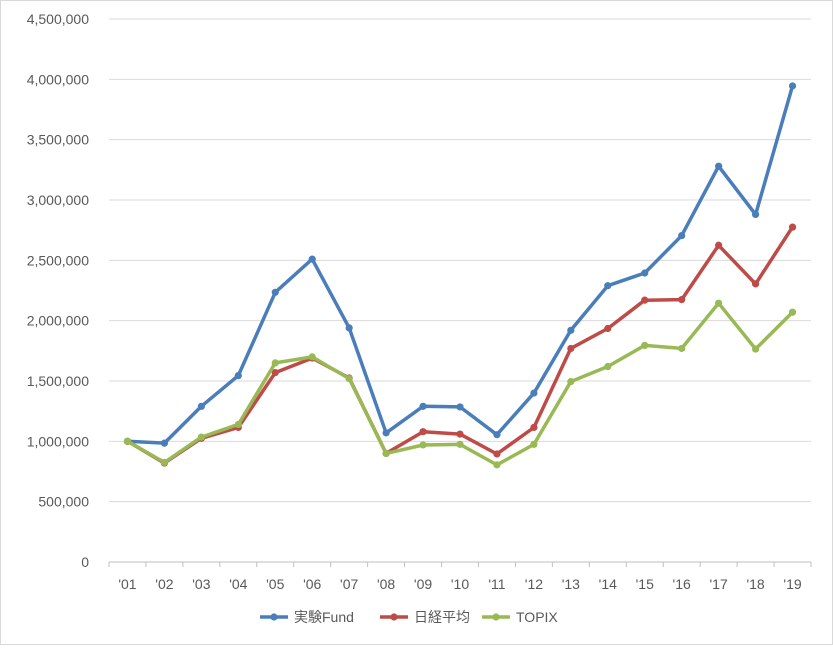  Describe the element at coordinates (349, 584) in the screenshot. I see `x-tick-label: '07` at that location.